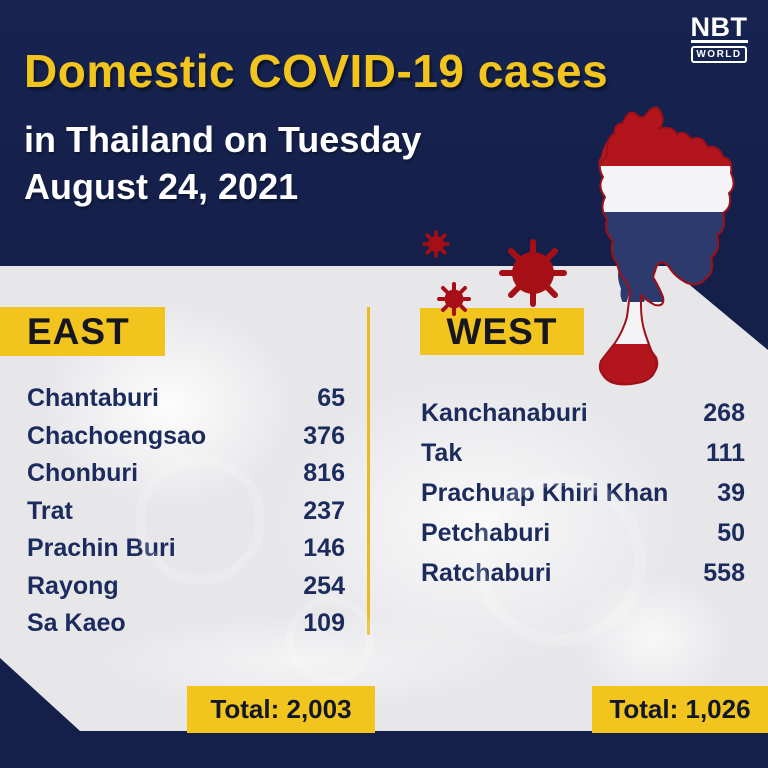 The width and height of the screenshot is (768, 768). Describe the element at coordinates (583, 453) in the screenshot. I see `table-row: Tak 111` at that location.